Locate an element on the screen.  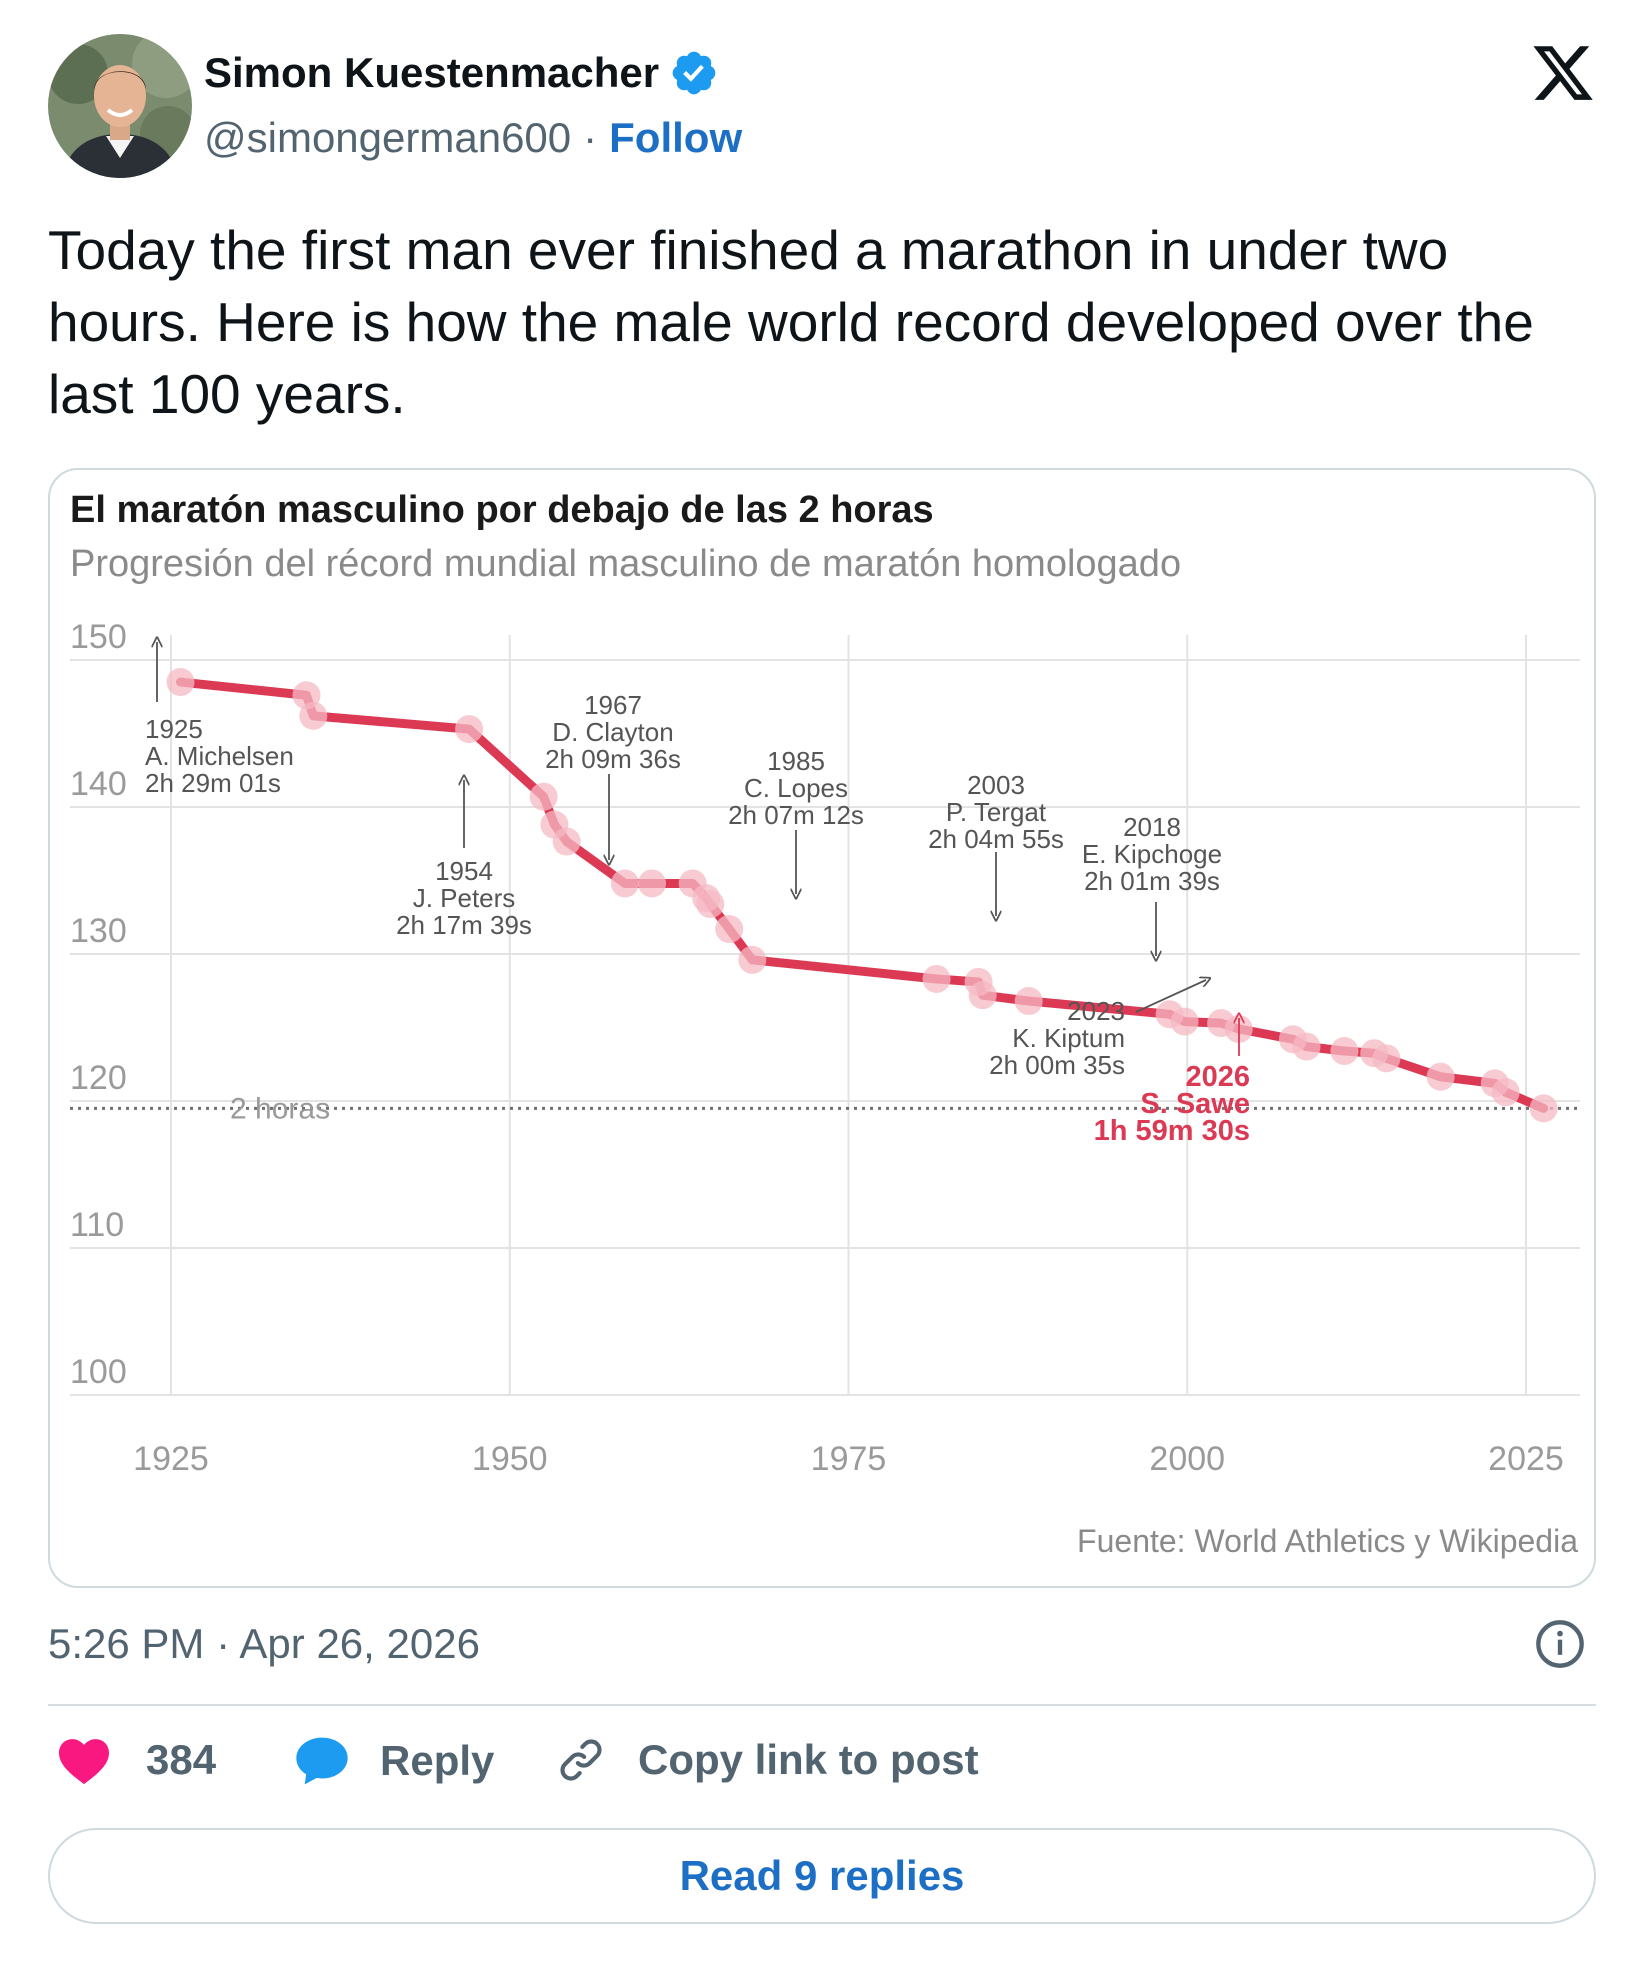
tweet-actions: 384 Reply Copy link to post is located at coordinates (826, 1765).